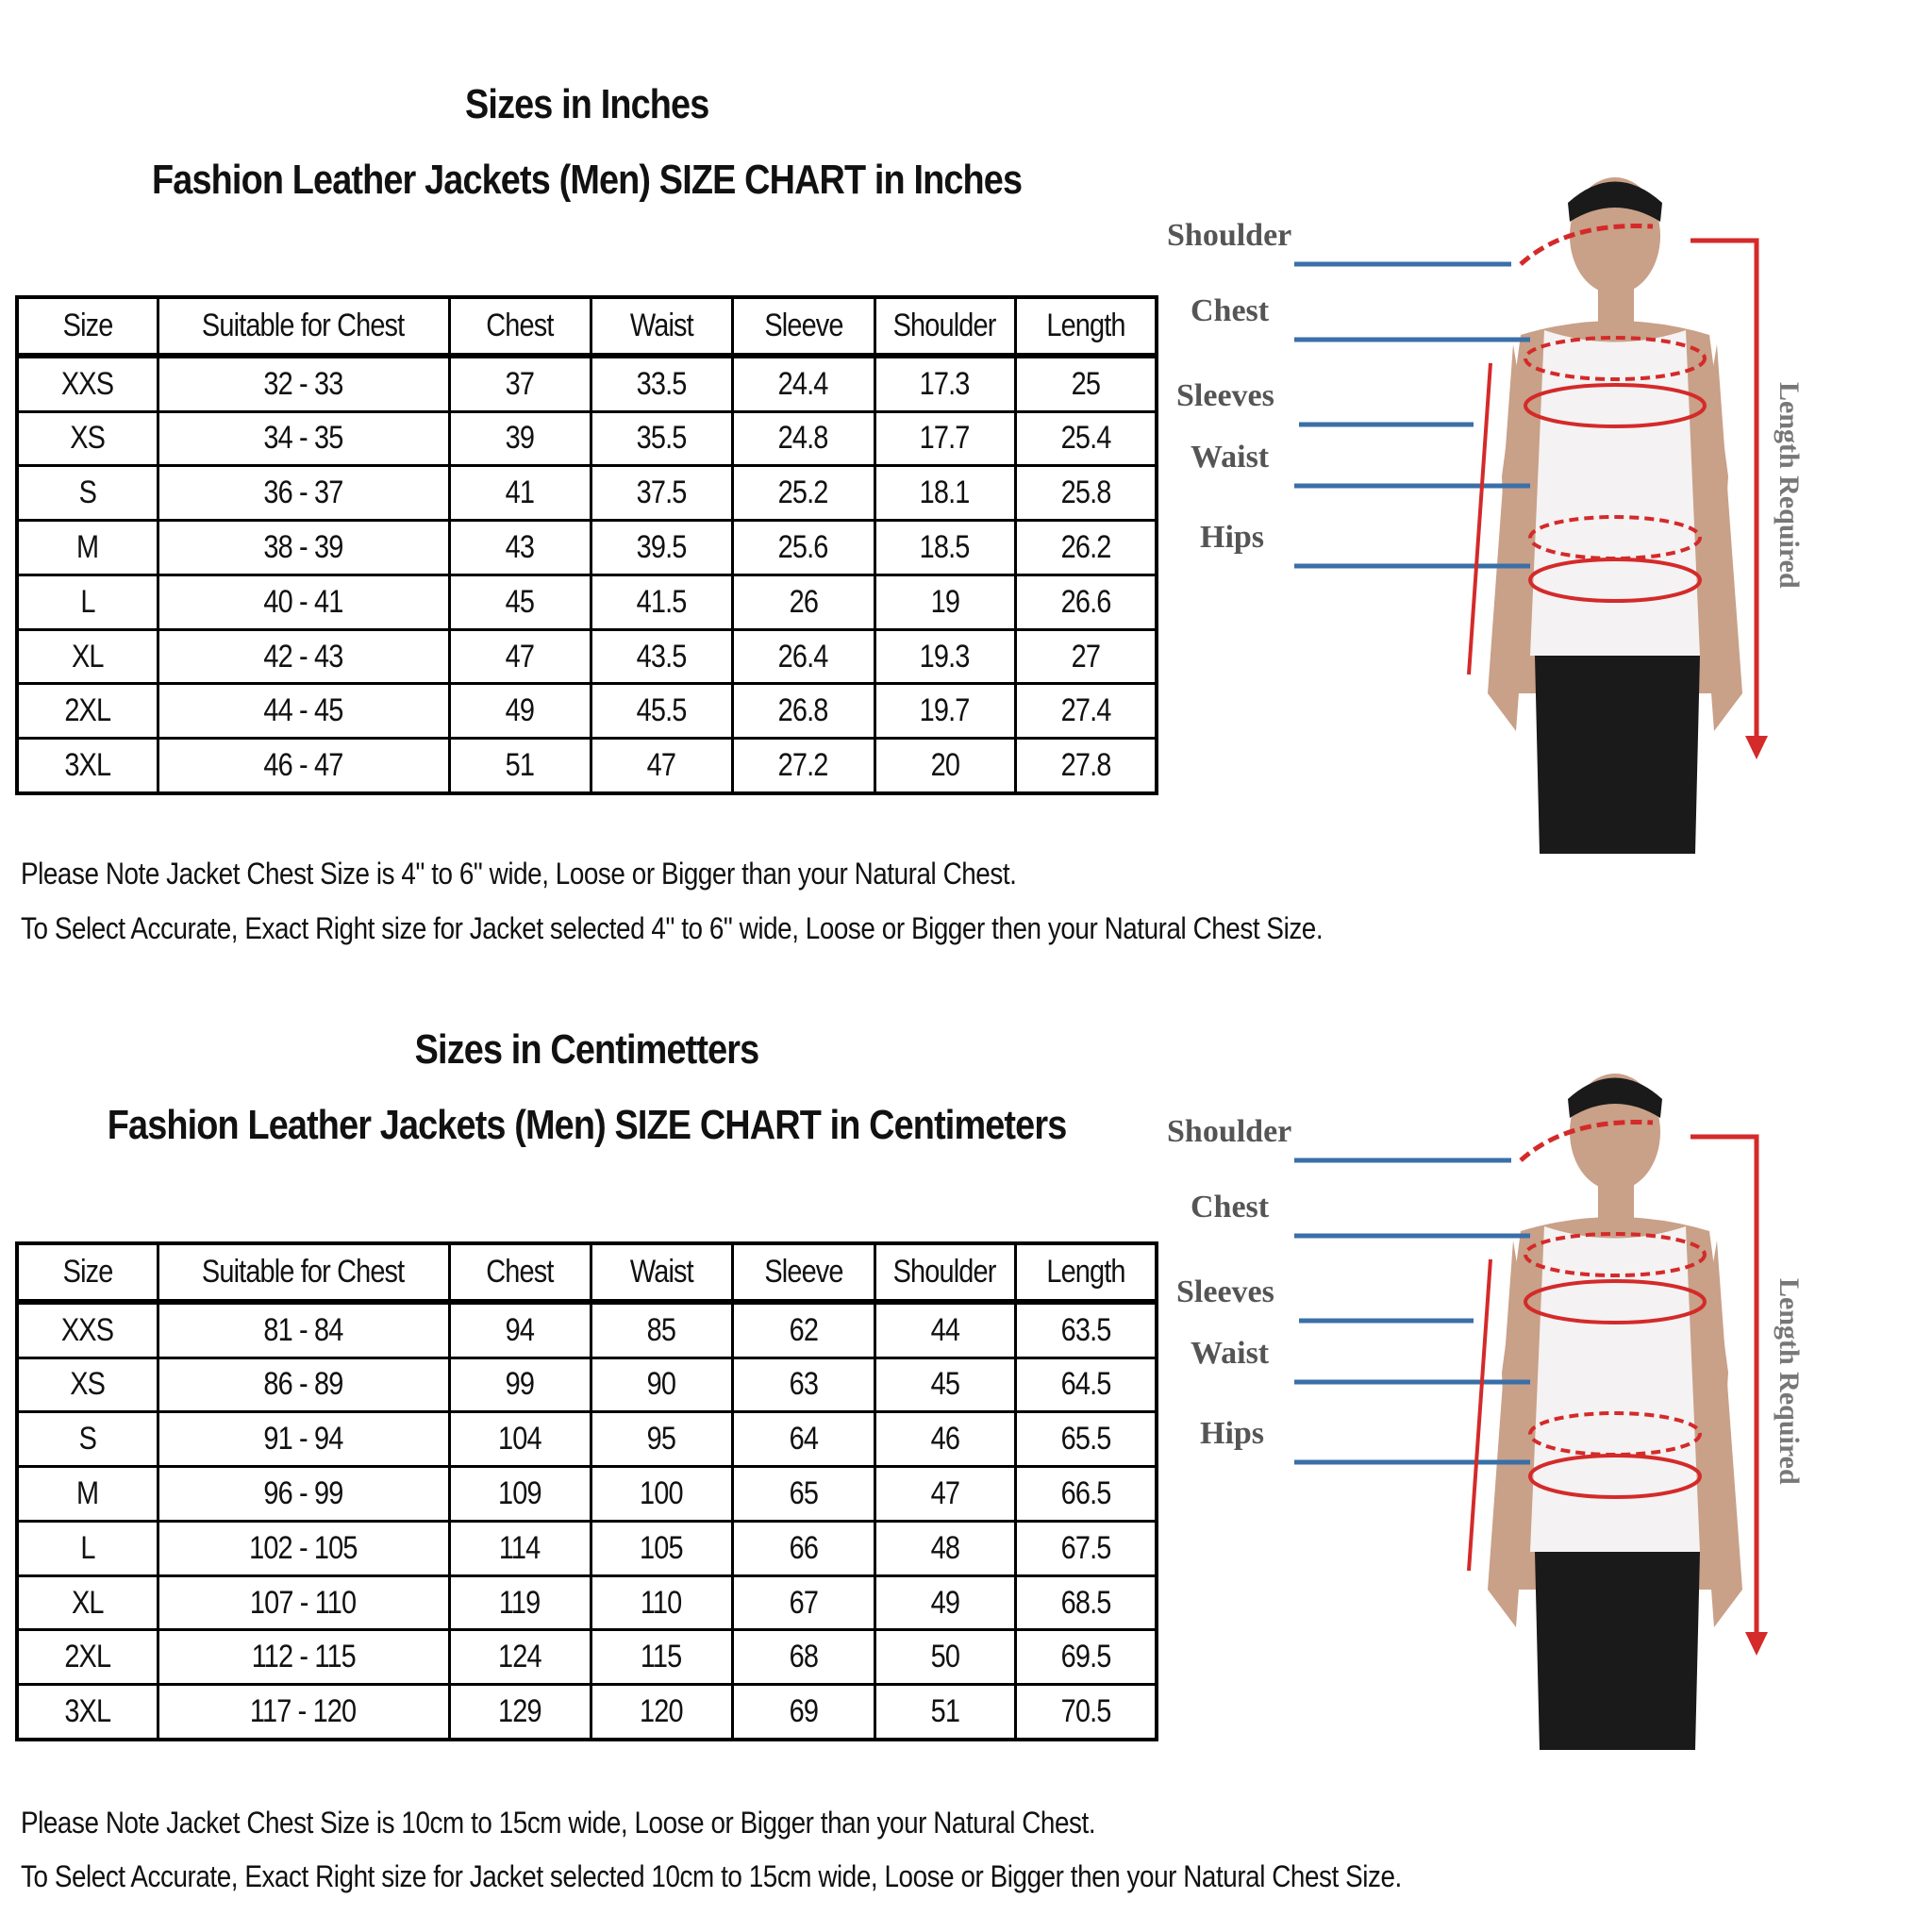  I want to click on table-cell: 129, so click(519, 1712).